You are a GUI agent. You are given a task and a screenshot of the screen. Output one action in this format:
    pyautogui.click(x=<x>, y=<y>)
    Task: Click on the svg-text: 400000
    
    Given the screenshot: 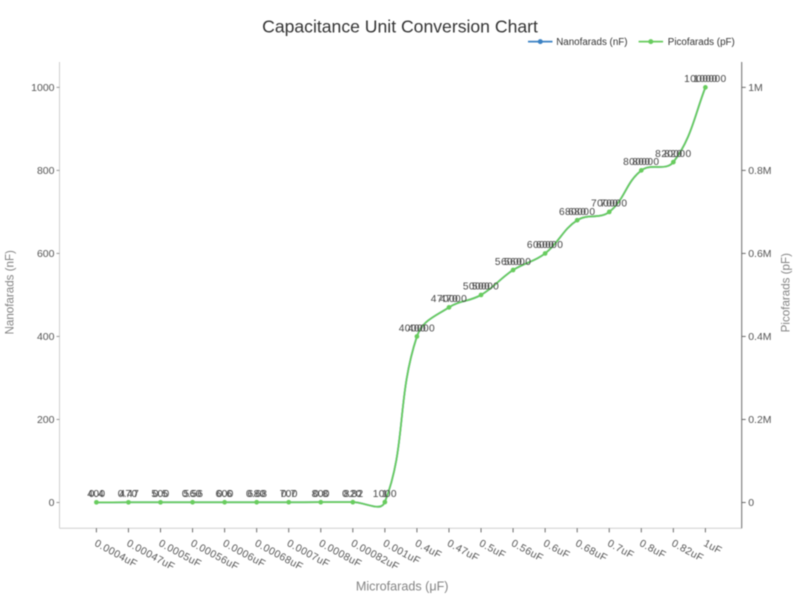 What is the action you would take?
    pyautogui.click(x=417, y=328)
    